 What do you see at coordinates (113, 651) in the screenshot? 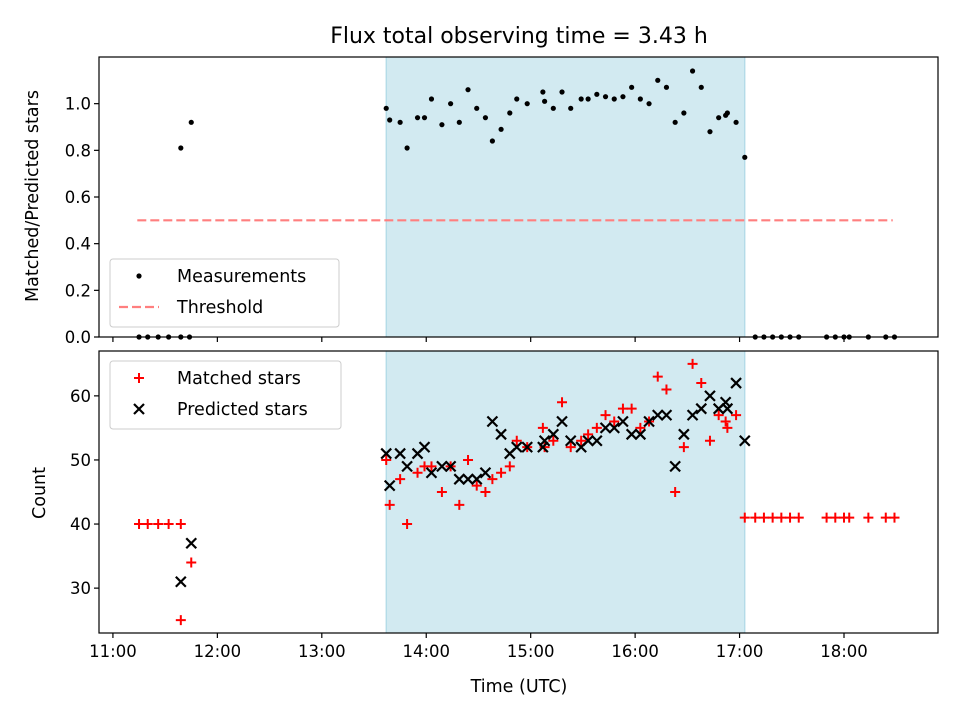
I see `x-tick-label: 11:00` at bounding box center [113, 651].